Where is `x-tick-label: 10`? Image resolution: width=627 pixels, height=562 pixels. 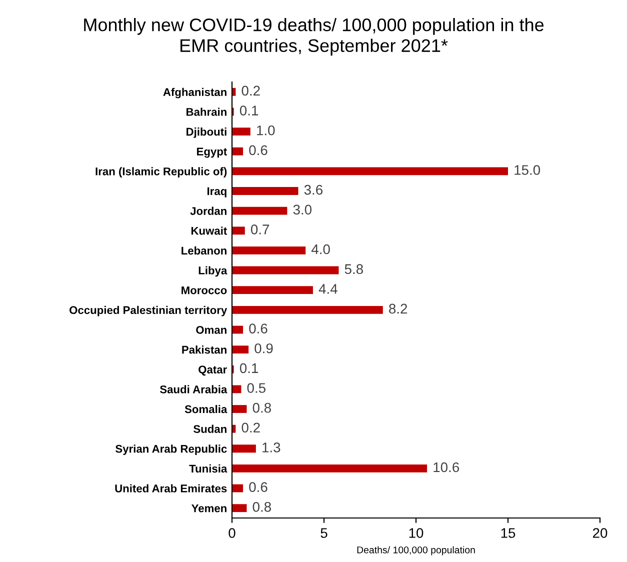 x-tick-label: 10 is located at coordinates (416, 533).